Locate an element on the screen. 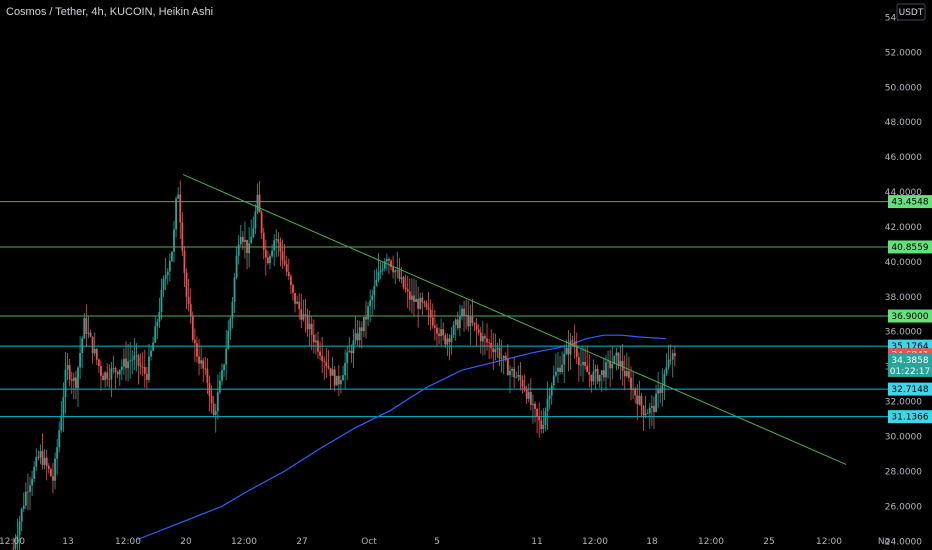 Image resolution: width=932 pixels, height=550 pixels. x-tick-label: 18 is located at coordinates (652, 542).